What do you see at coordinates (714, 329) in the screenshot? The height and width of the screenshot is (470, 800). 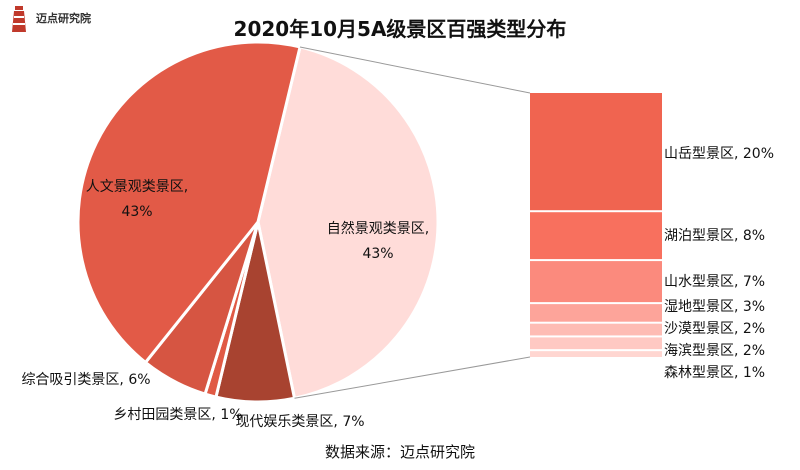 I see `breakdown-label: 沙漠型景区, 2%` at bounding box center [714, 329].